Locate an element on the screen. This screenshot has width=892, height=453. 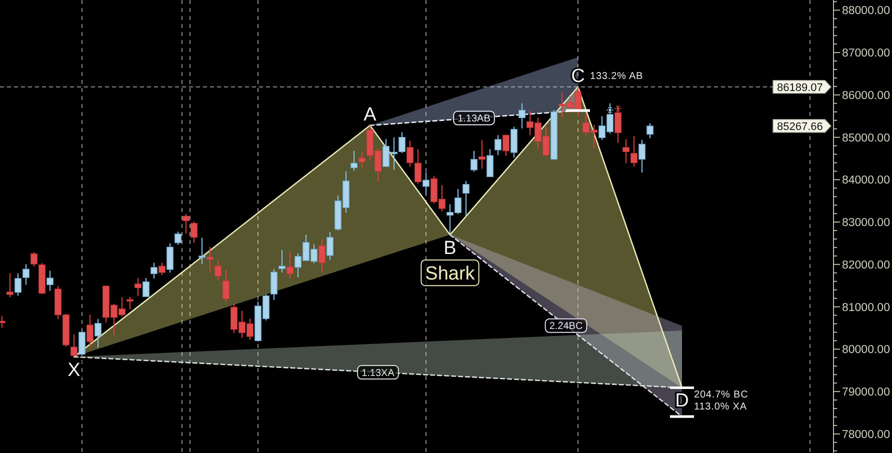
series-label: 2.24BC is located at coordinates (566, 326).